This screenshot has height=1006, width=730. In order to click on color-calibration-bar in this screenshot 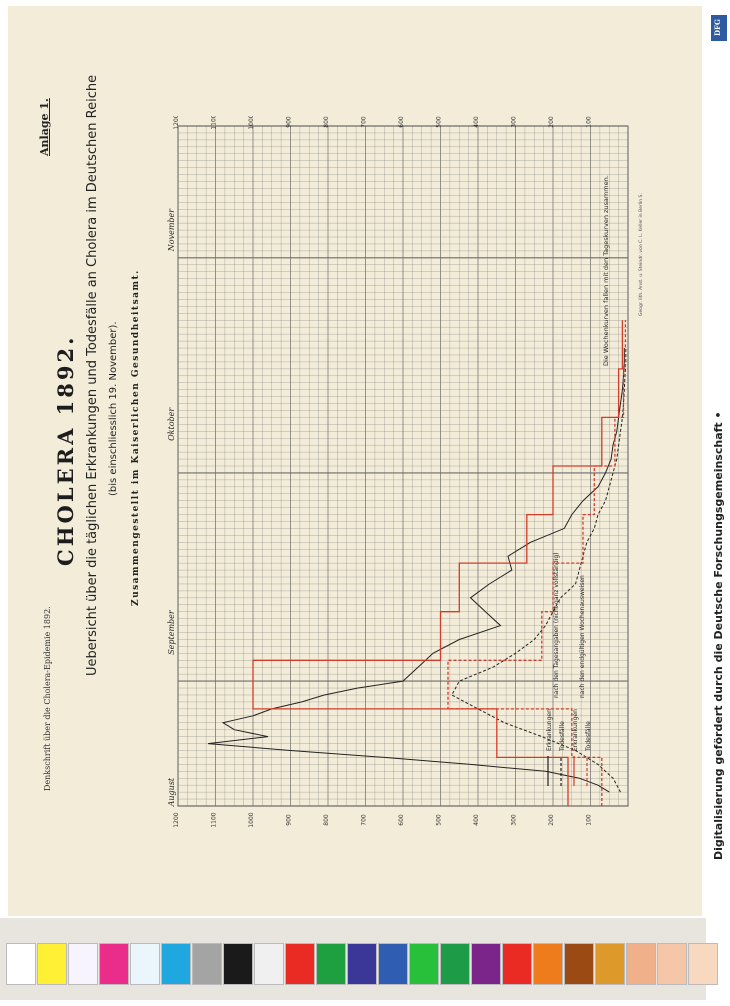, I will do `click(359, 959)`.